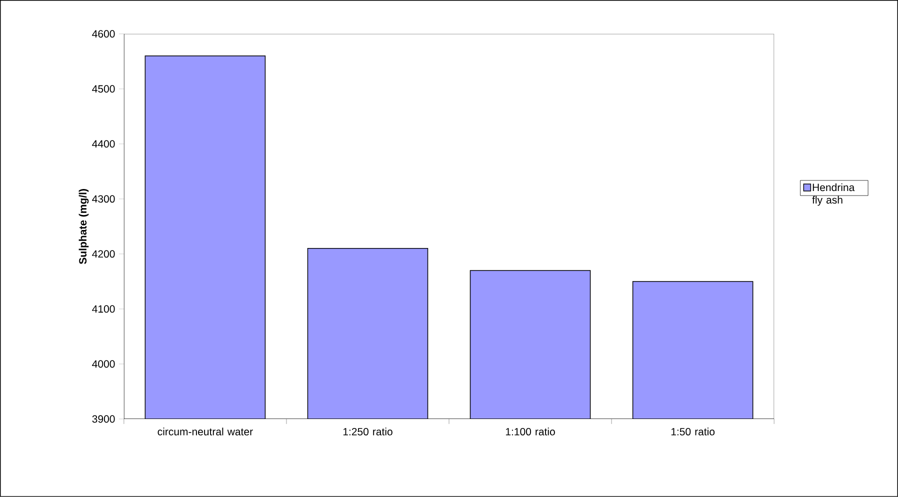 The width and height of the screenshot is (898, 497). What do you see at coordinates (83, 226) in the screenshot?
I see `y-axis-title: Sulphate (mg/l)` at bounding box center [83, 226].